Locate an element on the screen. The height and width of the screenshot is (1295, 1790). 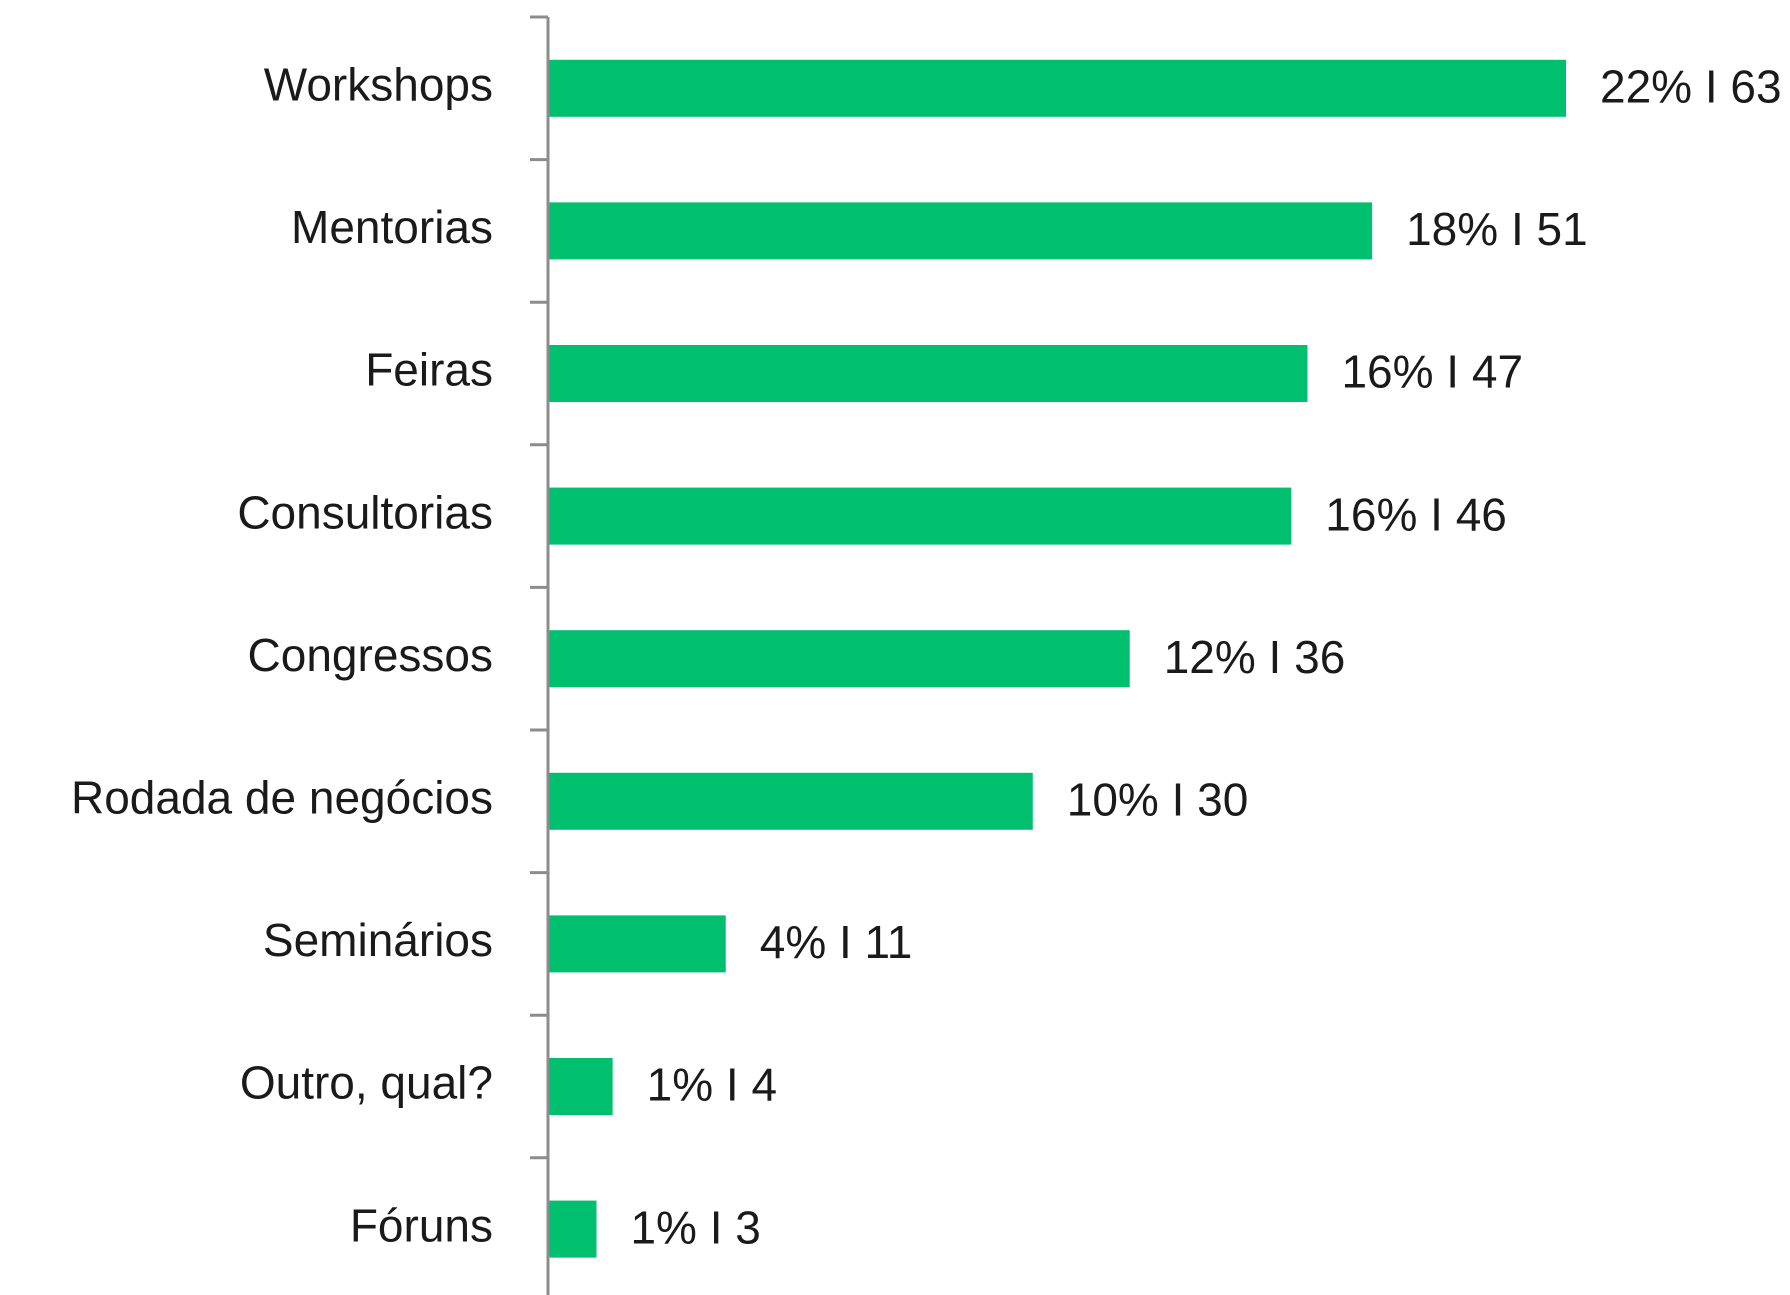
value-label: 16% I 47 is located at coordinates (1432, 372).